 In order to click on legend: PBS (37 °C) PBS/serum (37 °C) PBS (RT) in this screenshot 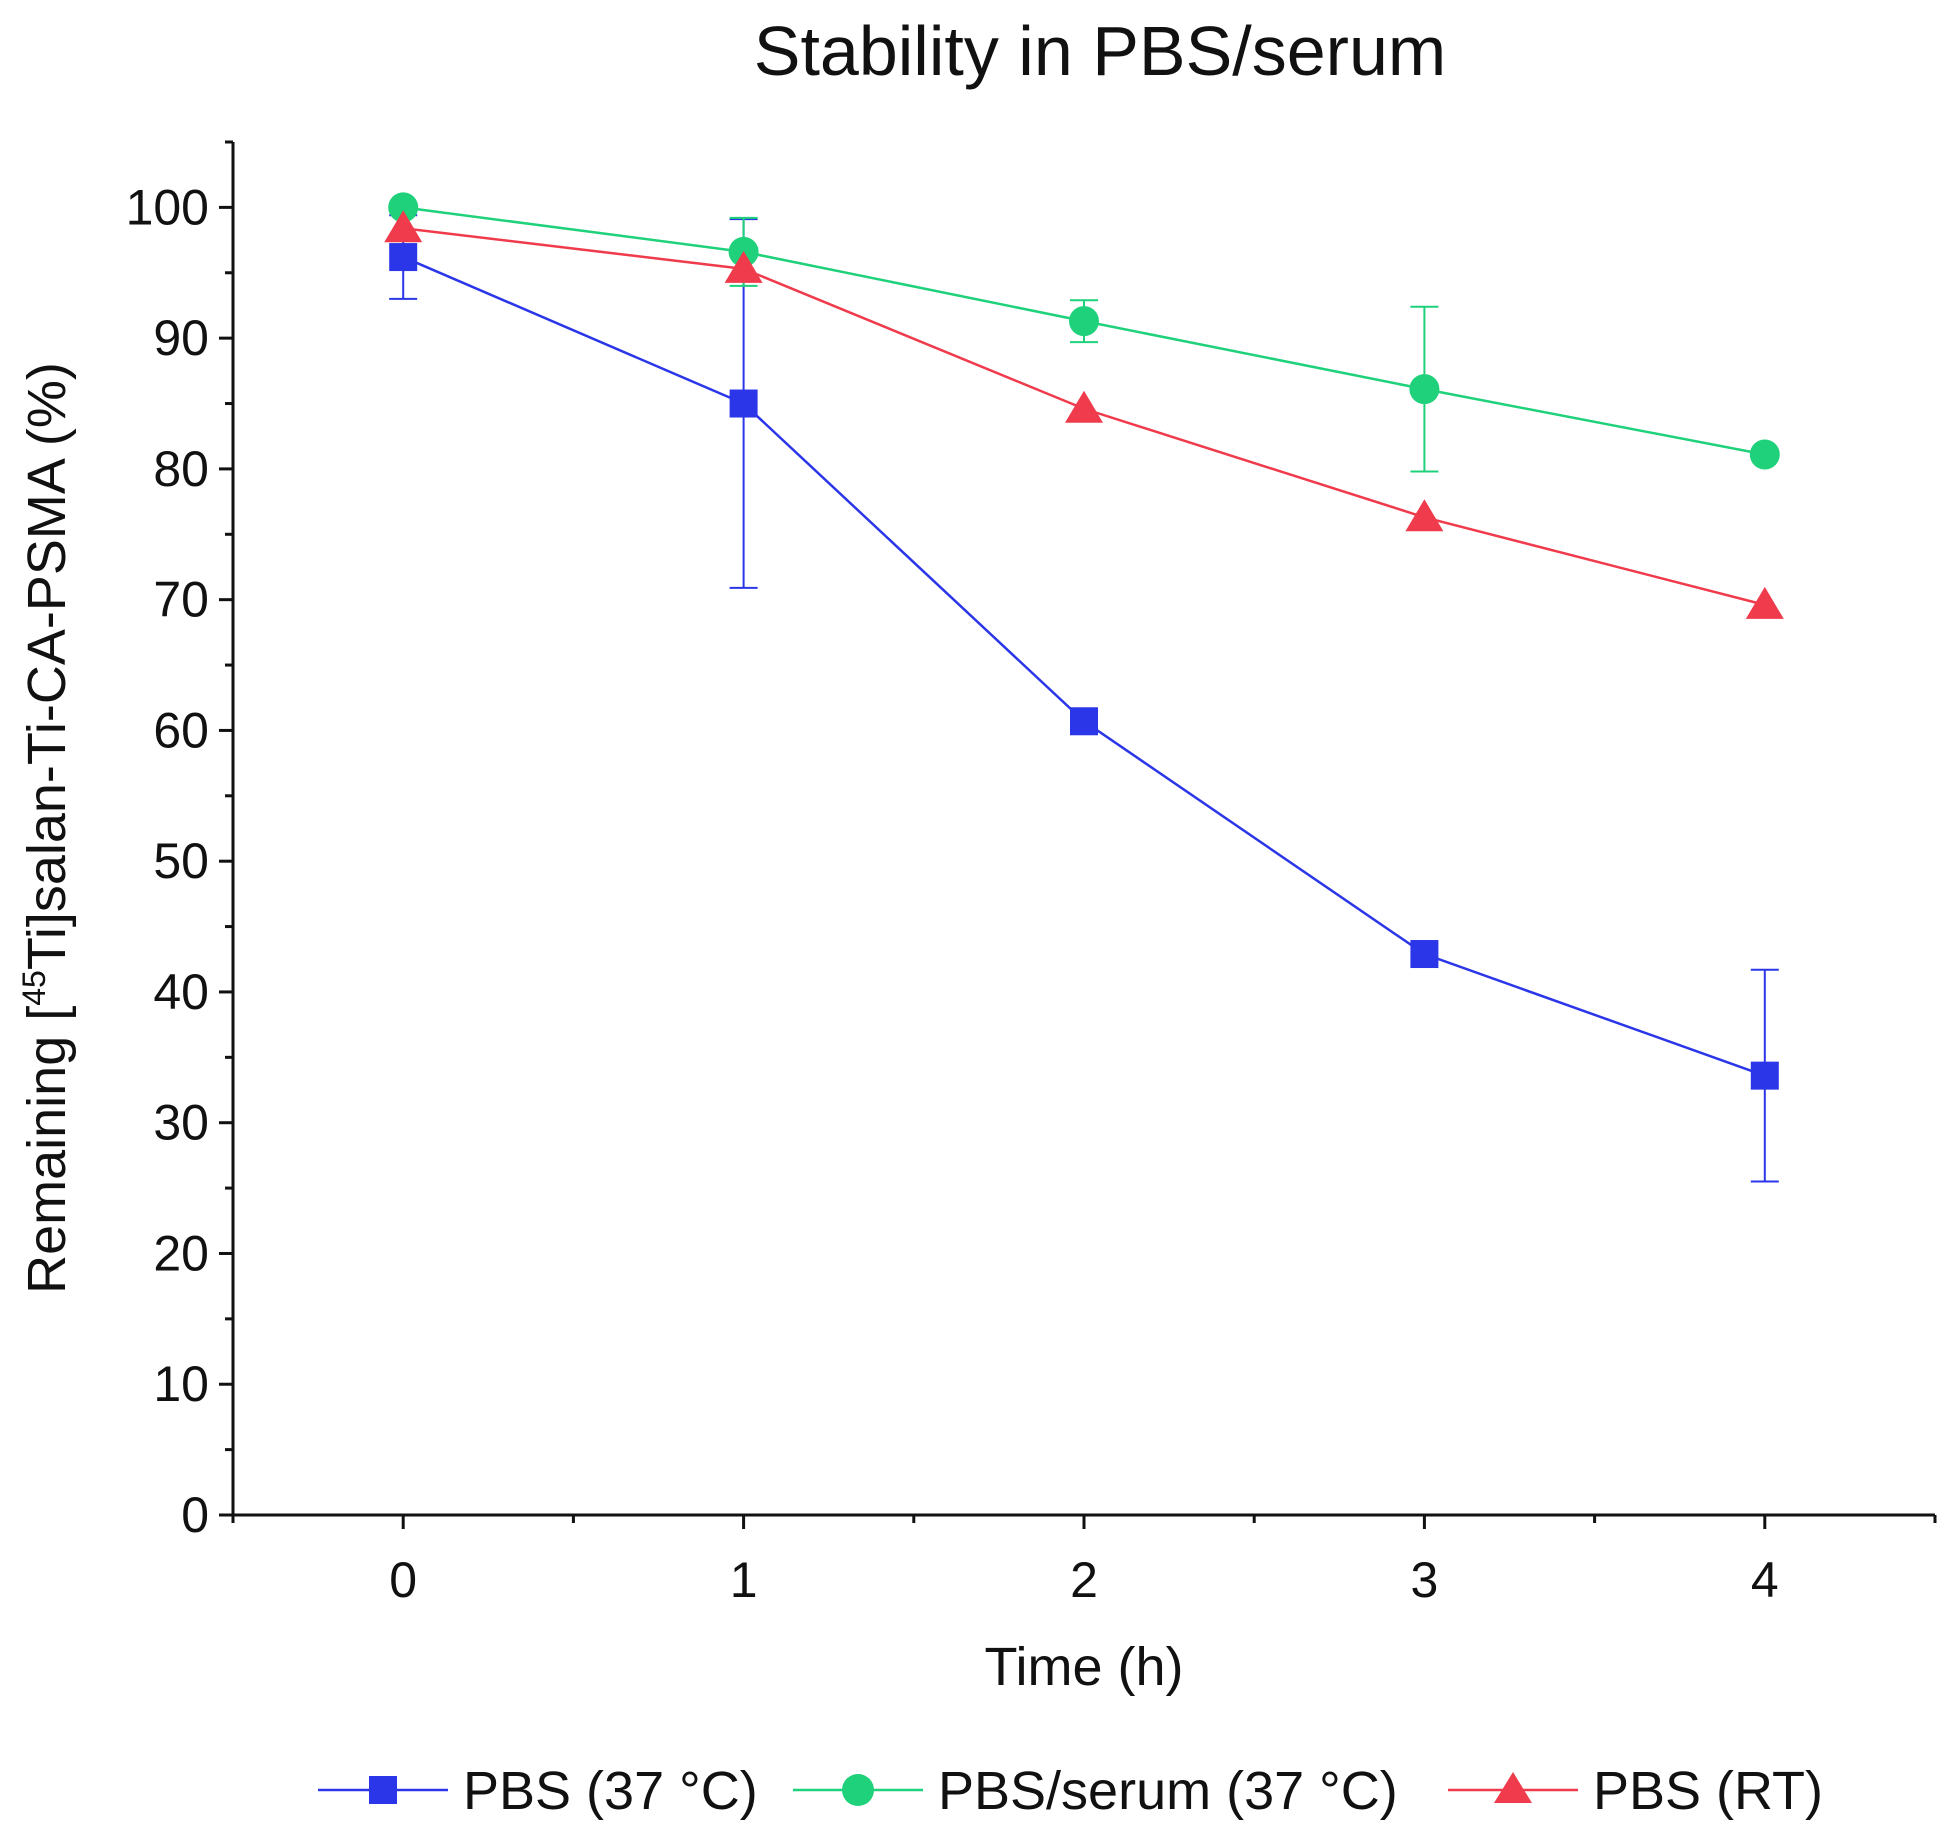, I will do `click(1070, 1791)`.